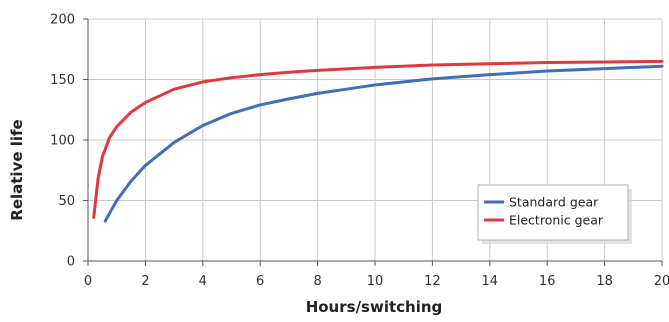  What do you see at coordinates (62, 80) in the screenshot?
I see `y-tick-label: 150` at bounding box center [62, 80].